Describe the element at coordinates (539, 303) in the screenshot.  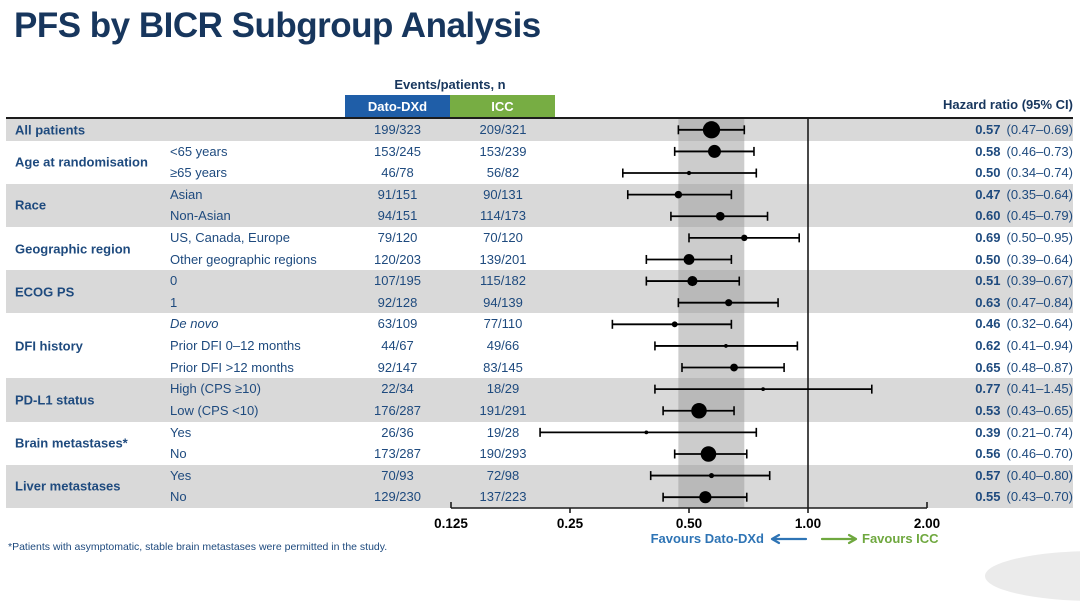
I see `table-row: 1 92/128 94/139 0.63 (0.47–0.84)` at that location.